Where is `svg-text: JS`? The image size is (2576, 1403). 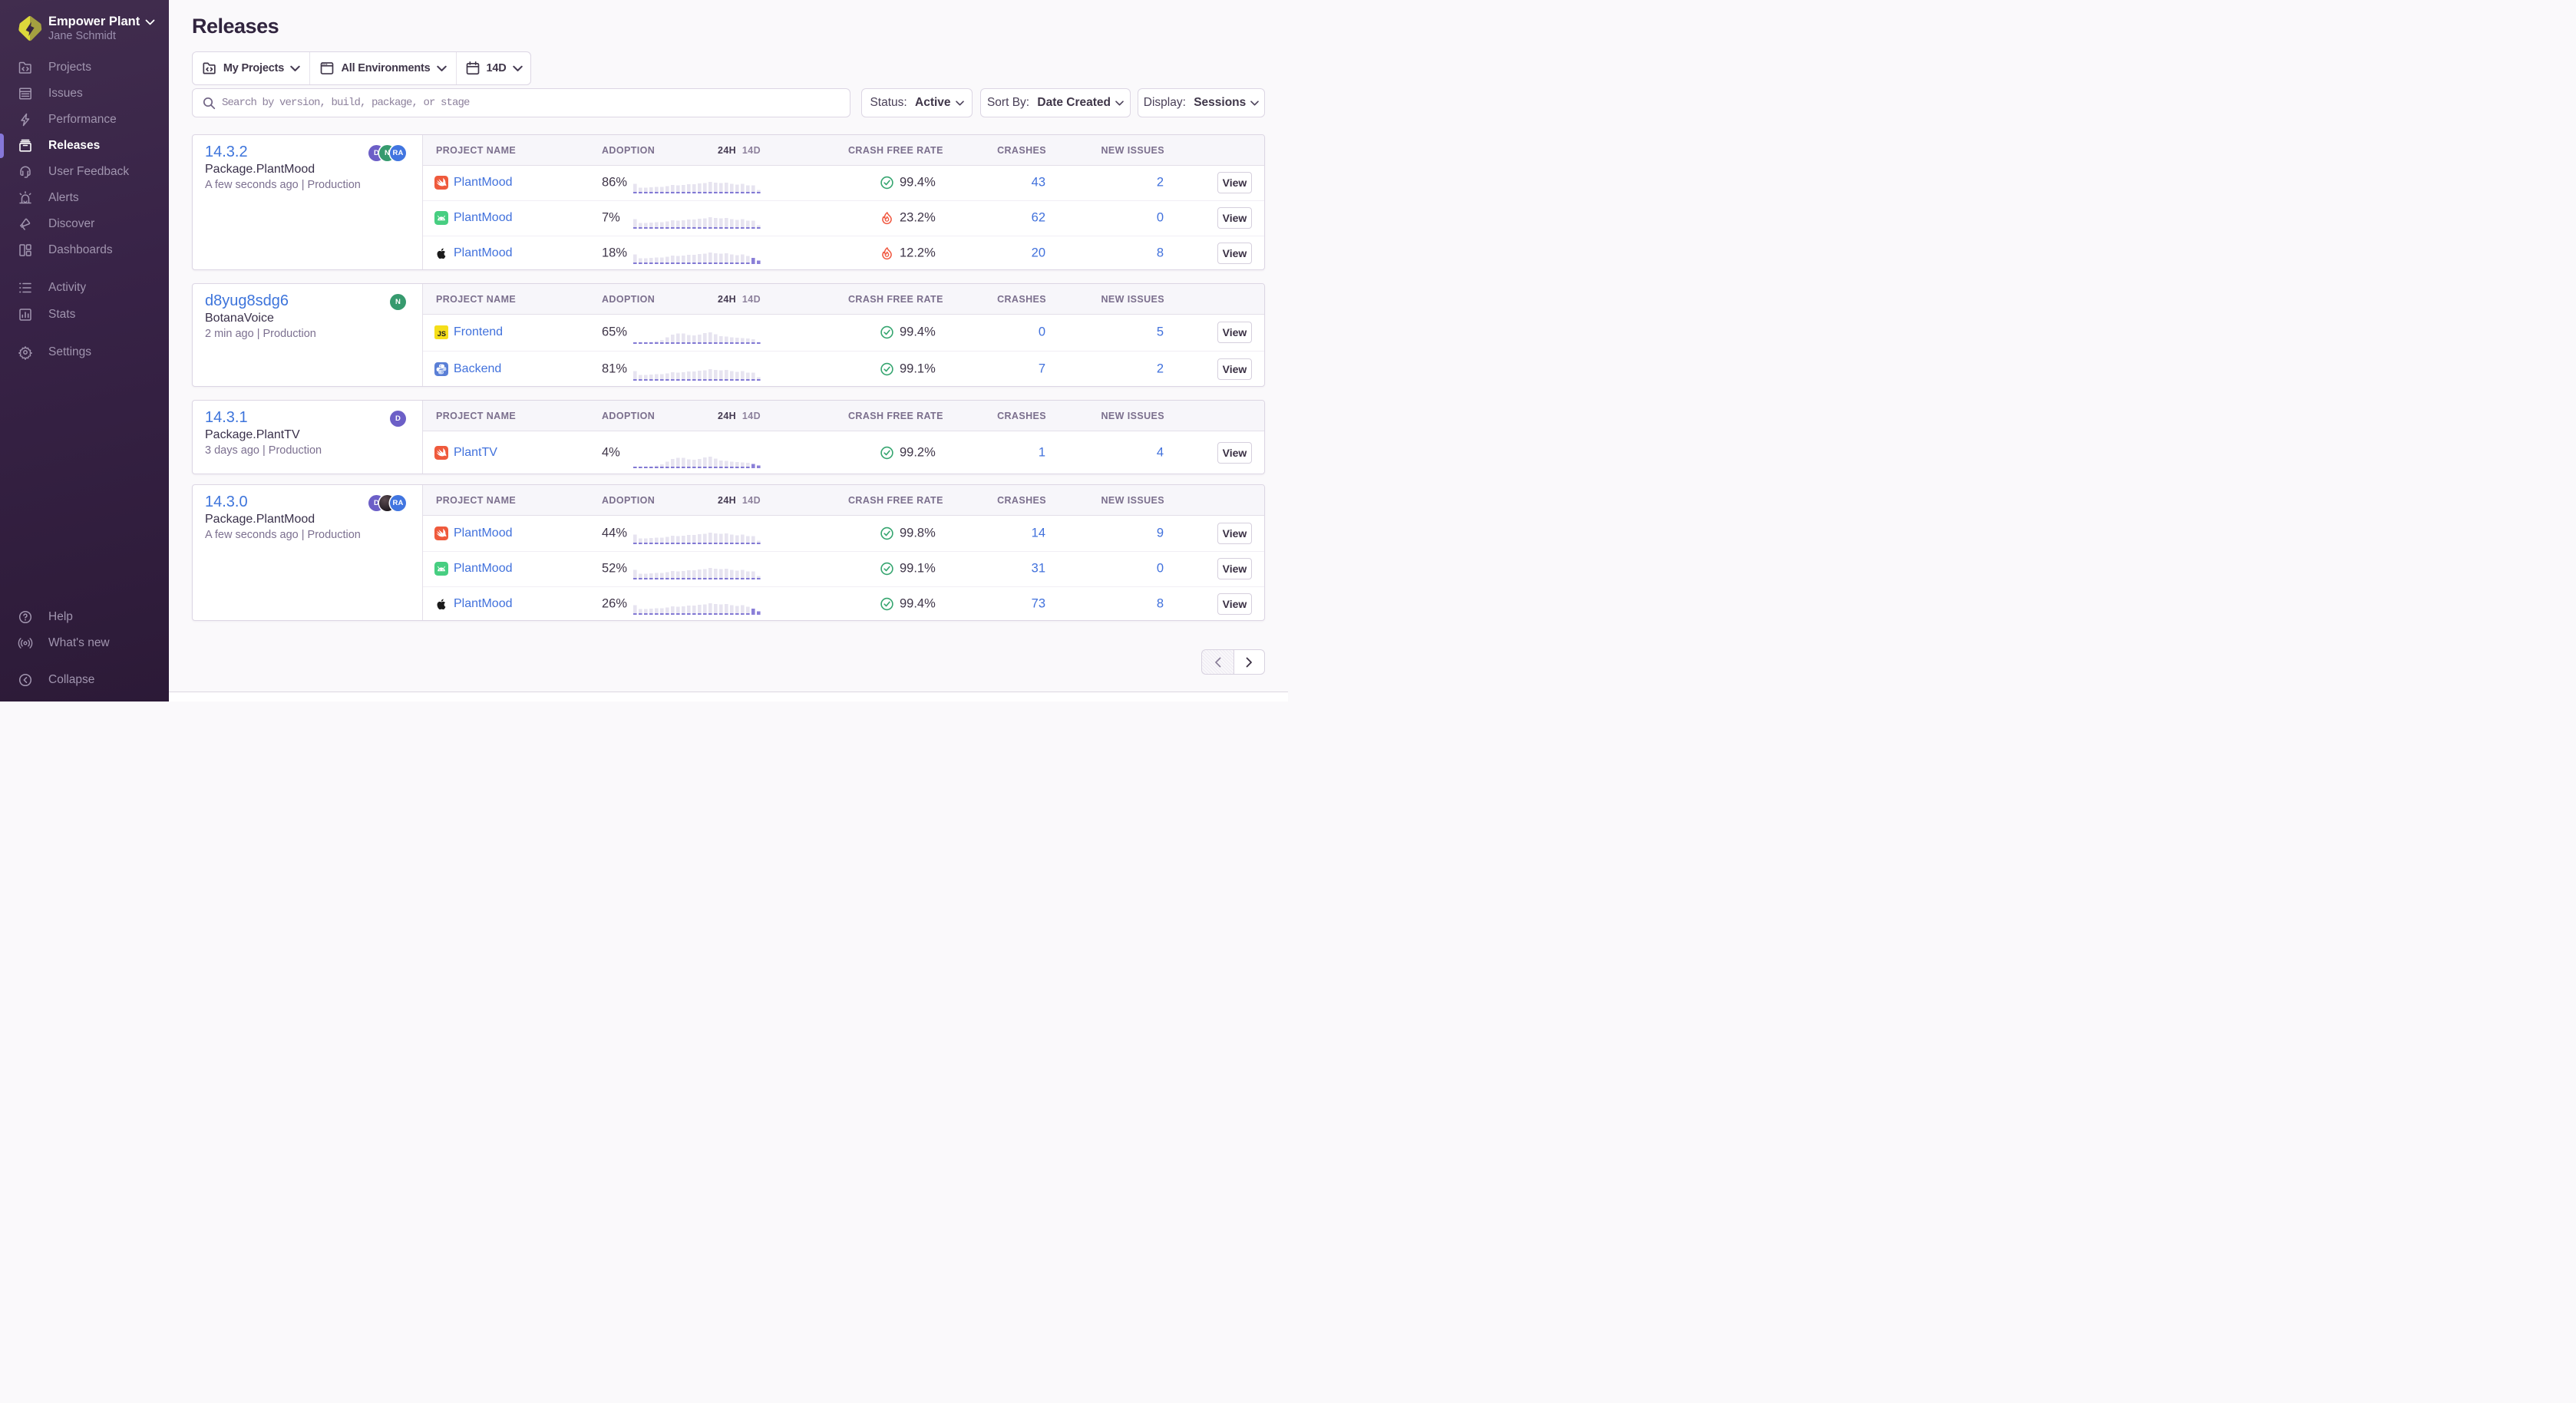
svg-text: JS is located at coordinates (442, 334).